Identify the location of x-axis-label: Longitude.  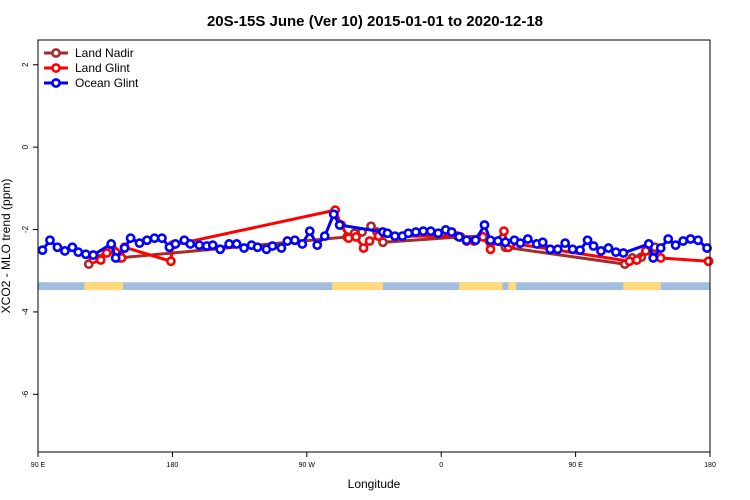
(374, 484).